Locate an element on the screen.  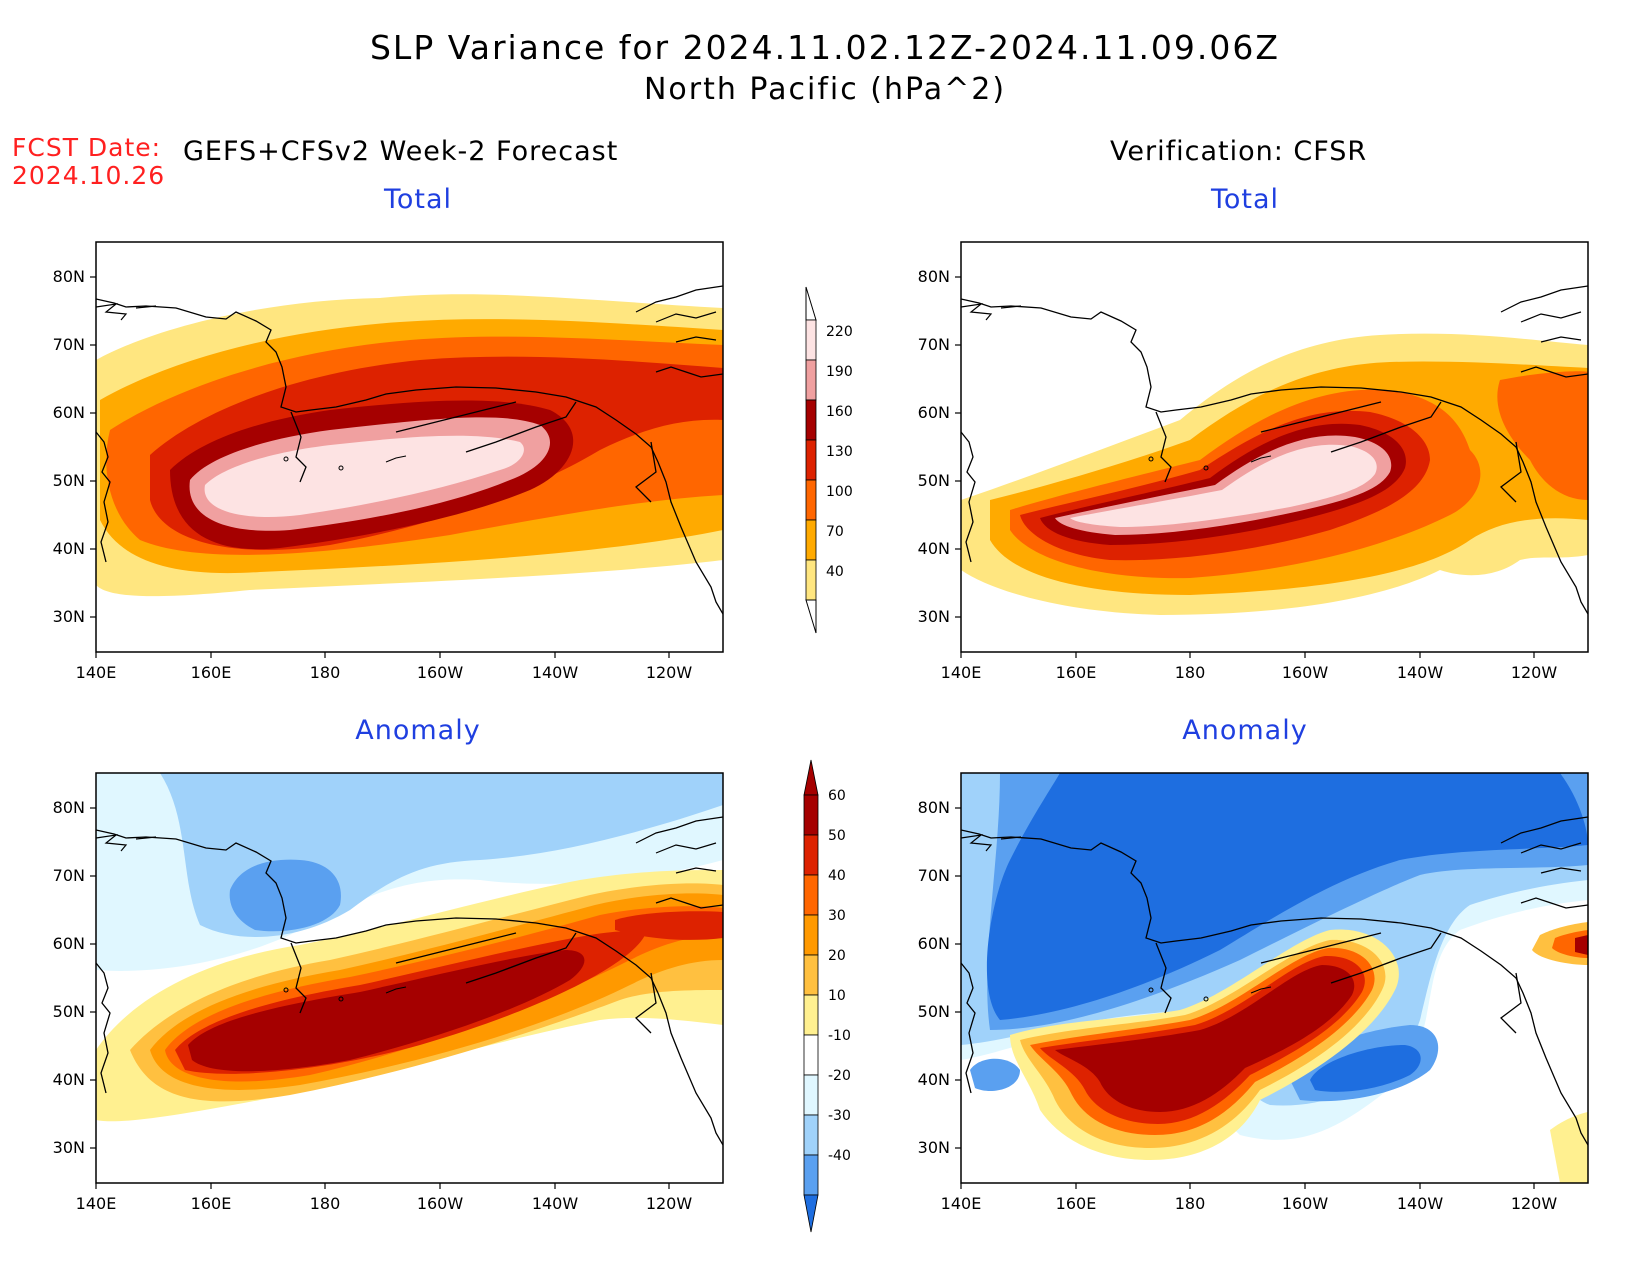
contour-minus40 is located at coordinates (1287, 896).